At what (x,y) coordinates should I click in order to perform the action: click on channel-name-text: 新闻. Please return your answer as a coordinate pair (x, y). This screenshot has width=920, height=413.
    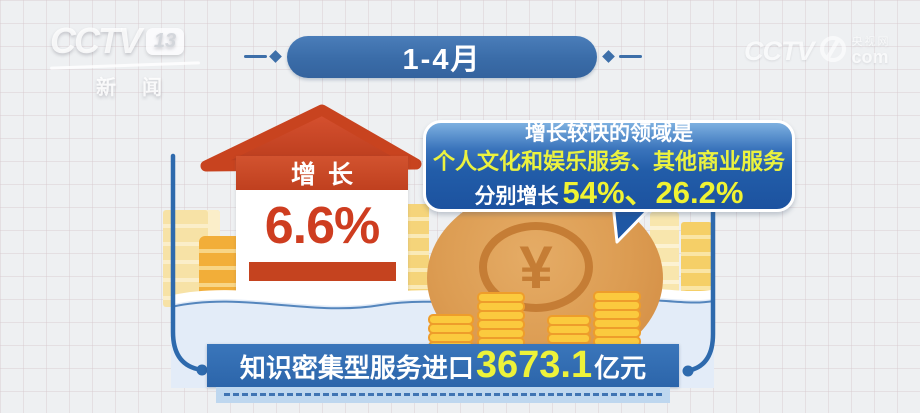
    Looking at the image, I should click on (142, 88).